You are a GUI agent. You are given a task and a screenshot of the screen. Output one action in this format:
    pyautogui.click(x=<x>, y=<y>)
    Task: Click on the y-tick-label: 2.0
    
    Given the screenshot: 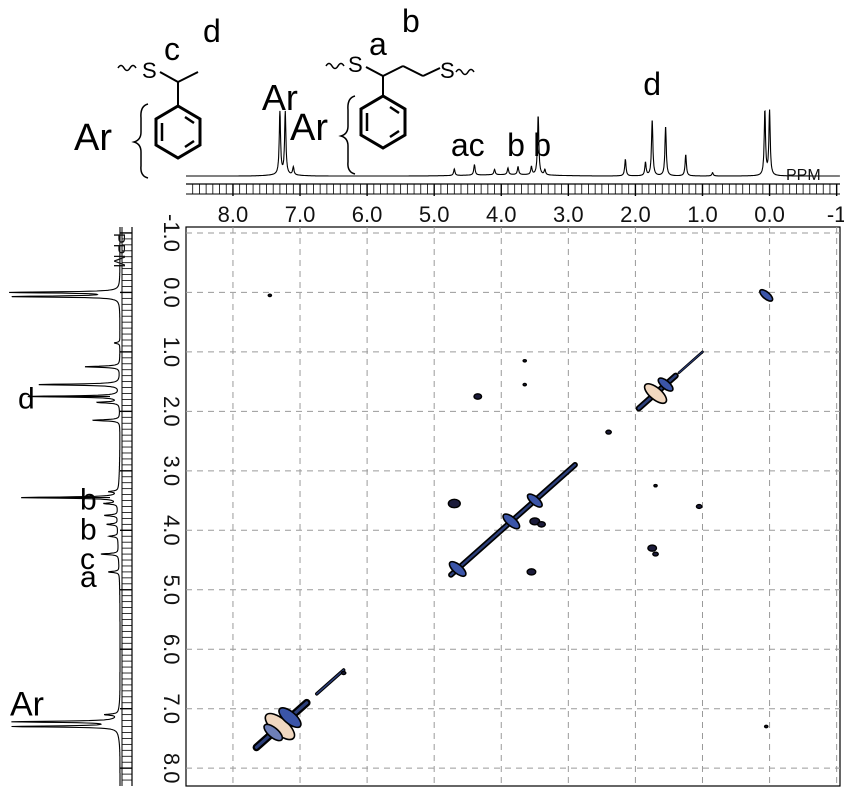 What is the action you would take?
    pyautogui.click(x=171, y=411)
    